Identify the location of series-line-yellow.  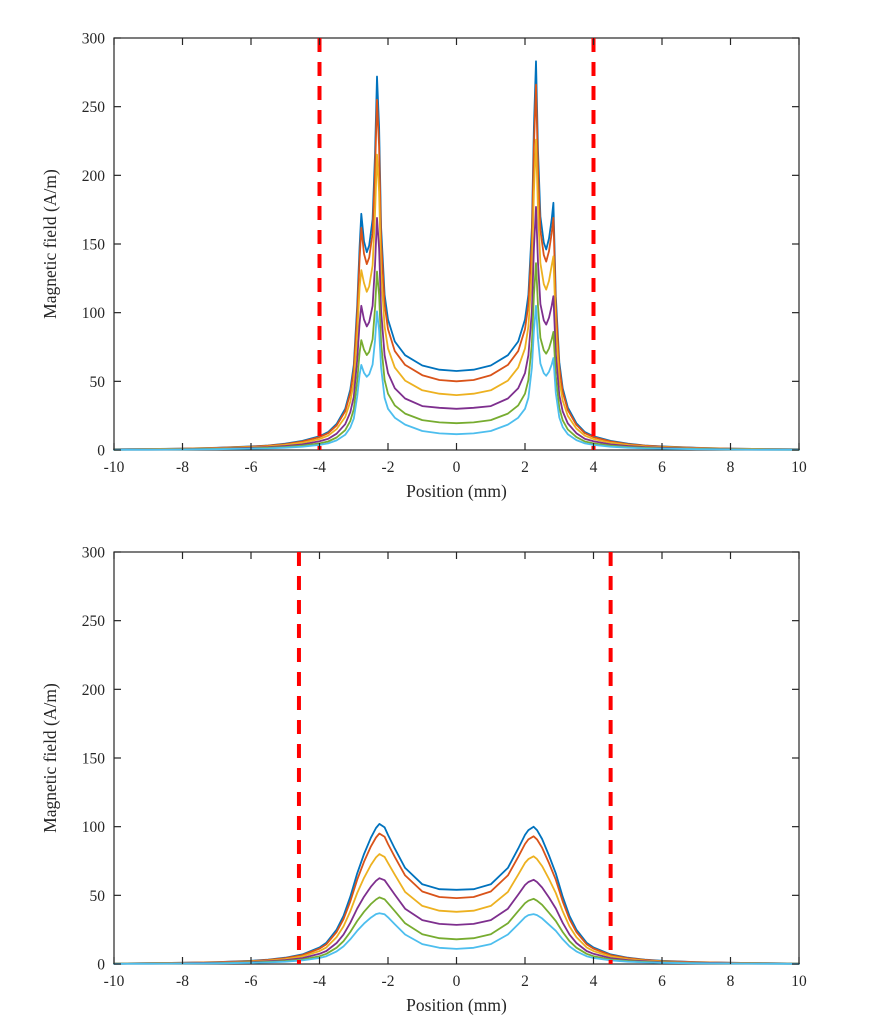
(456, 909).